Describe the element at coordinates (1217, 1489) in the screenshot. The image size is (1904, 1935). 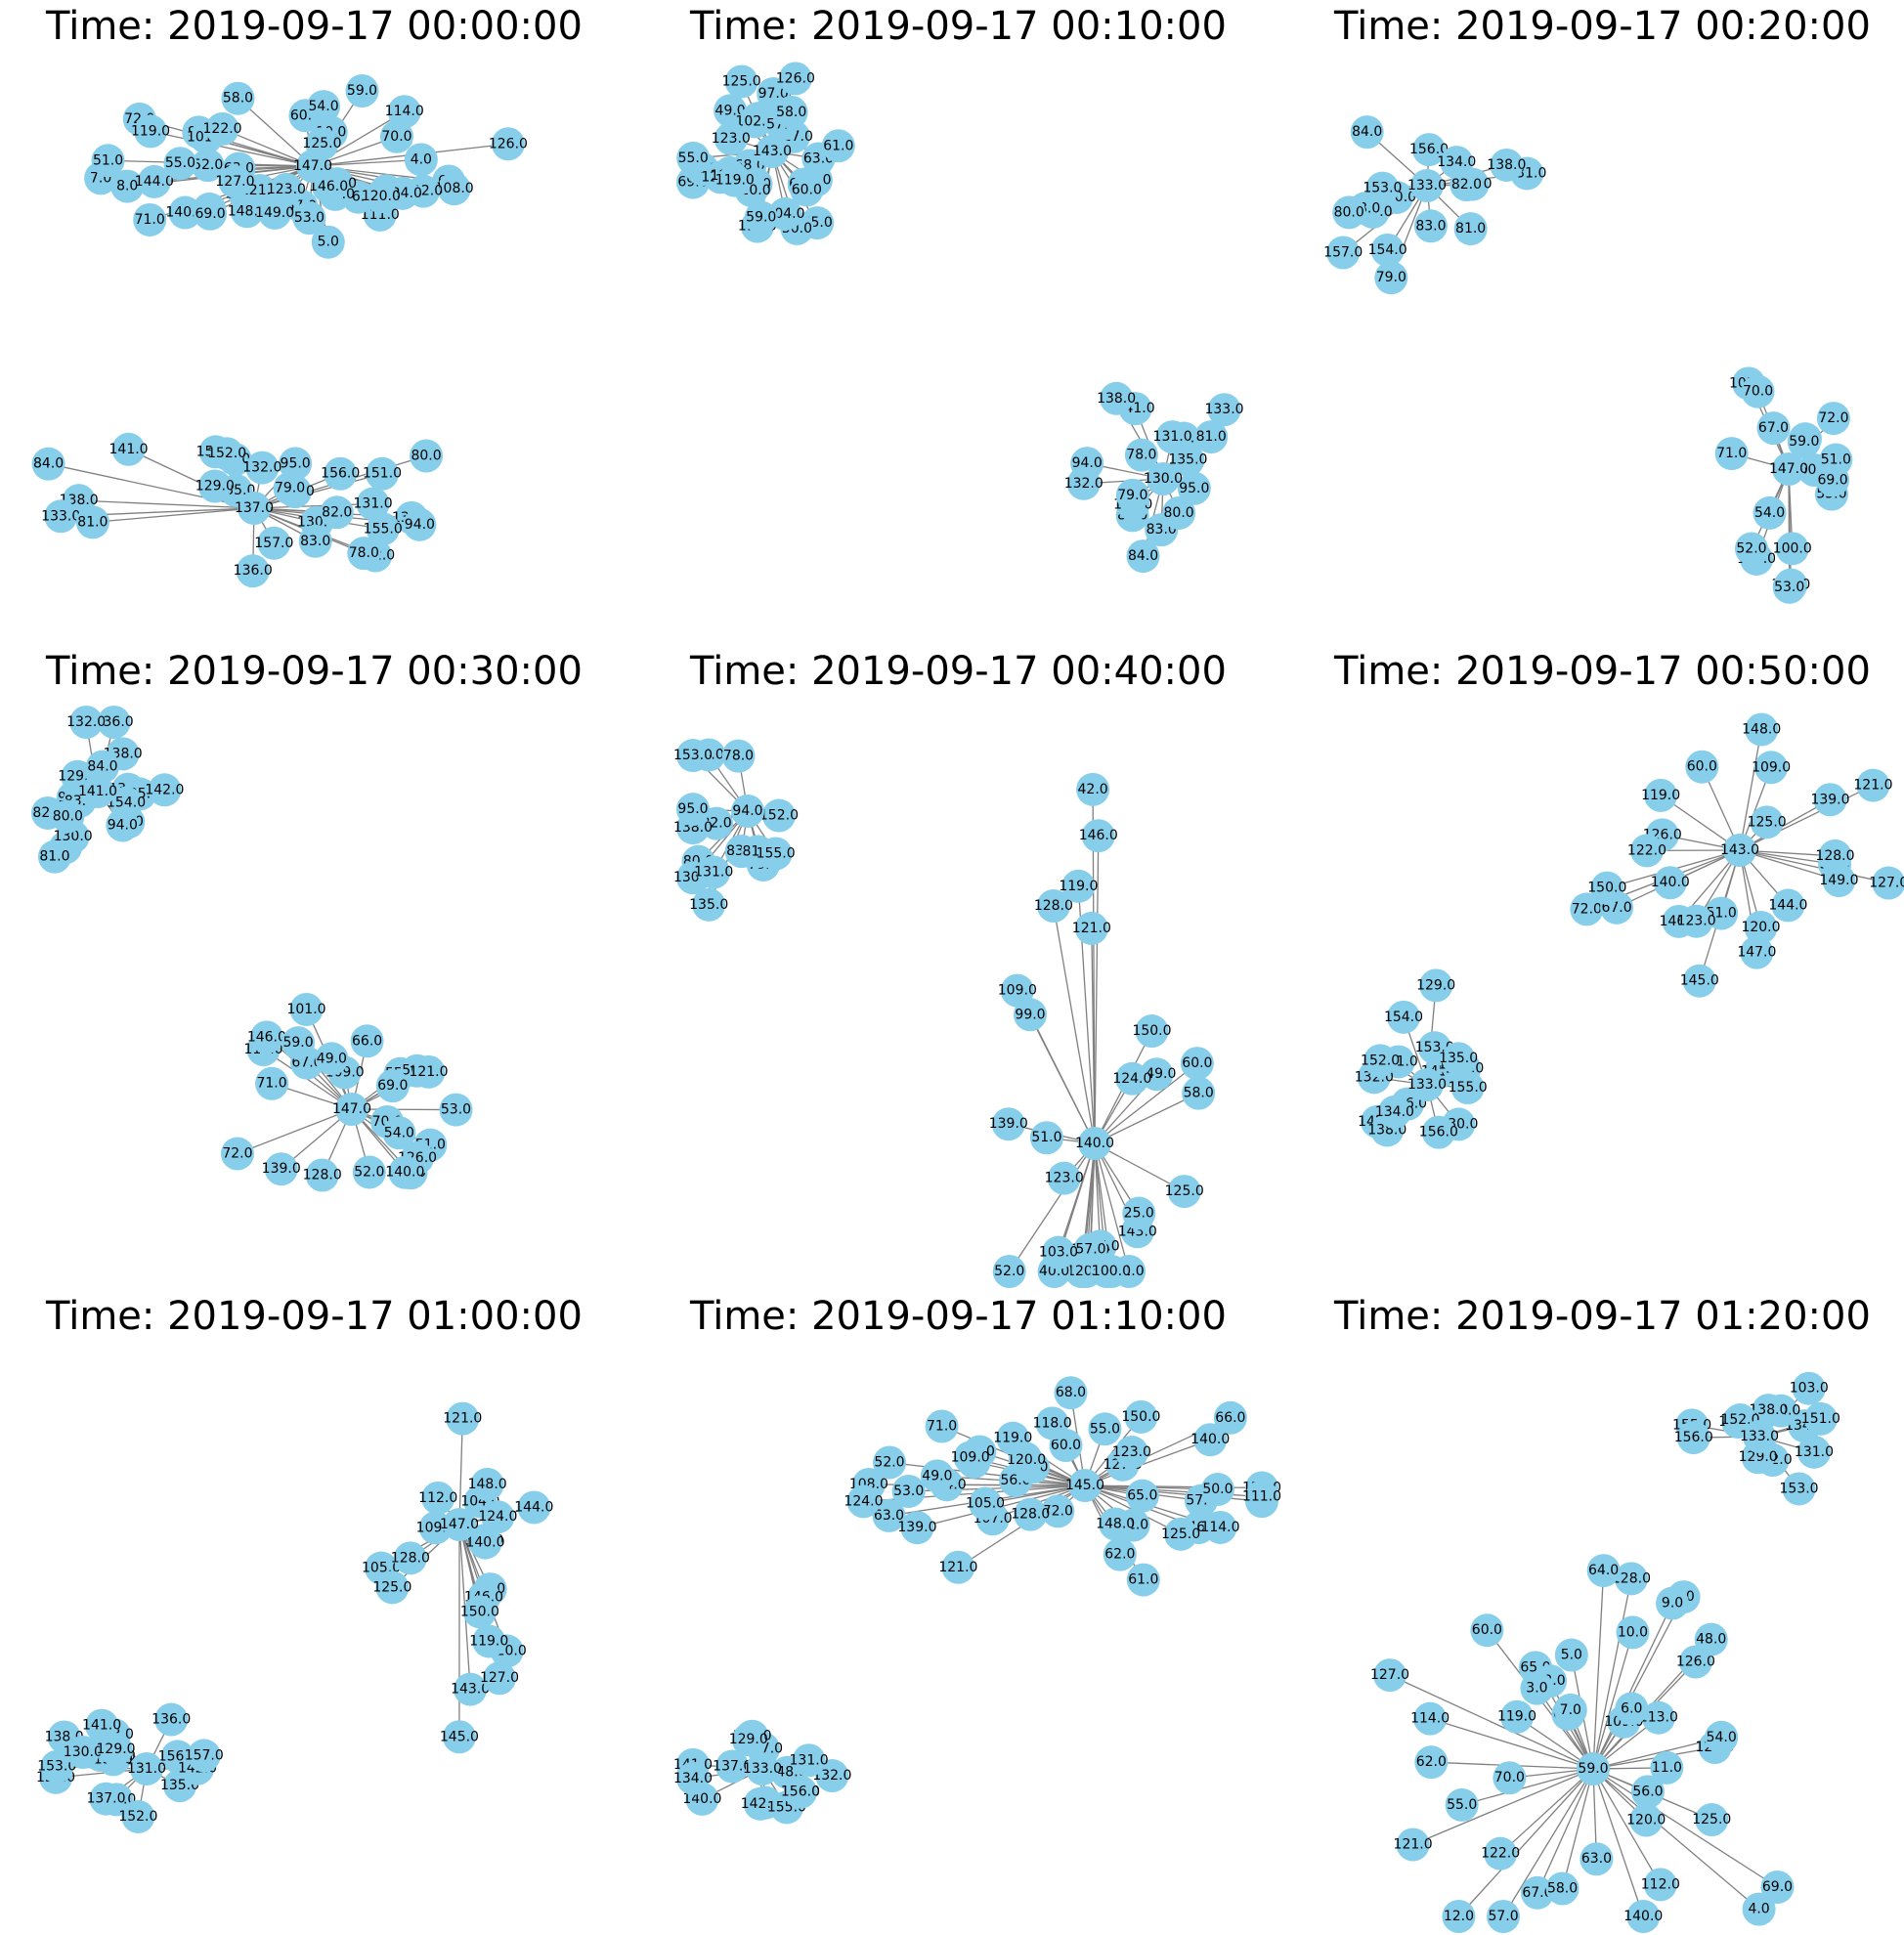
I see `node-label: 50.0` at that location.